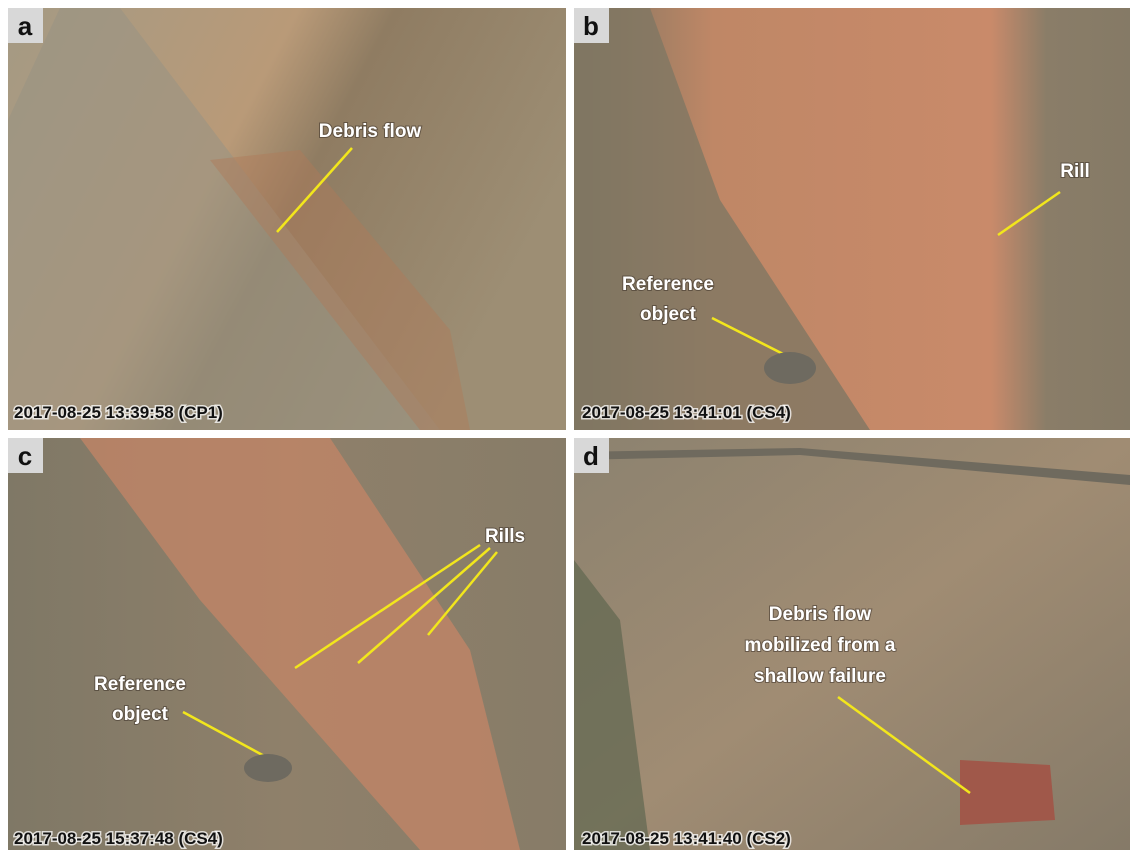 Image resolution: width=1134 pixels, height=853 pixels. What do you see at coordinates (1007, 792) in the screenshot?
I see `failure` at bounding box center [1007, 792].